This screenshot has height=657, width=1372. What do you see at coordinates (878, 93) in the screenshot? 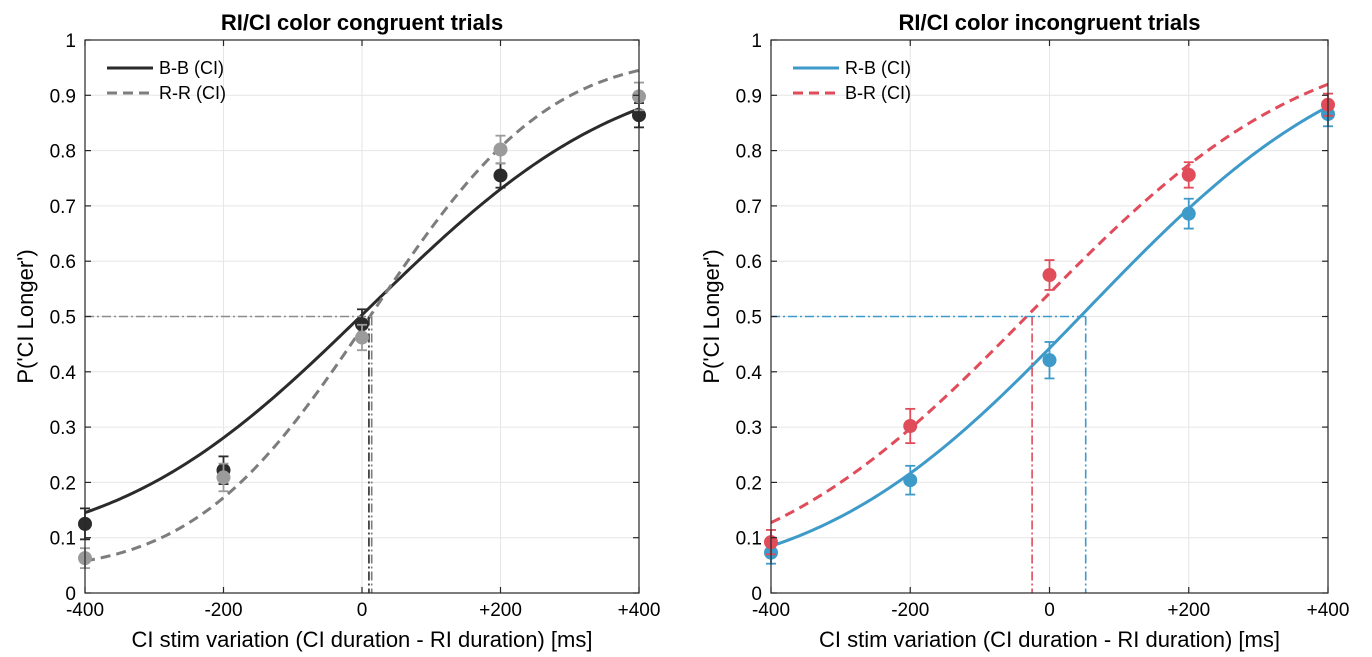
I see `legend-label-2: B-R (CI)` at bounding box center [878, 93].